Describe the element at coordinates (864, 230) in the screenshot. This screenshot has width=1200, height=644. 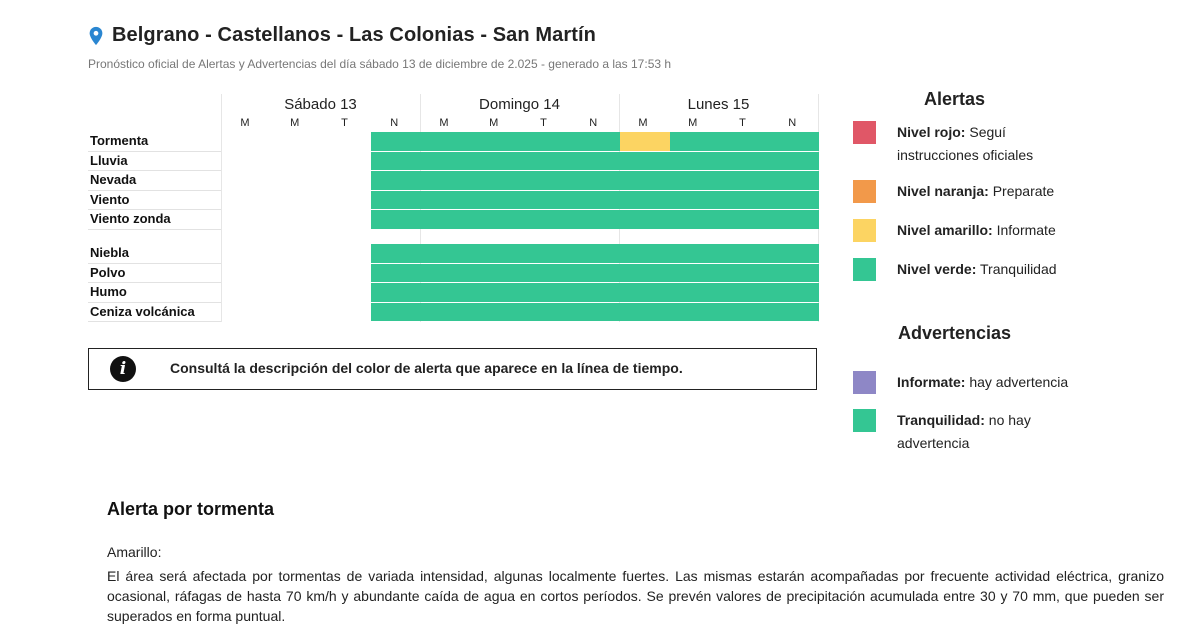
I see `legend-swatch-amarillo` at that location.